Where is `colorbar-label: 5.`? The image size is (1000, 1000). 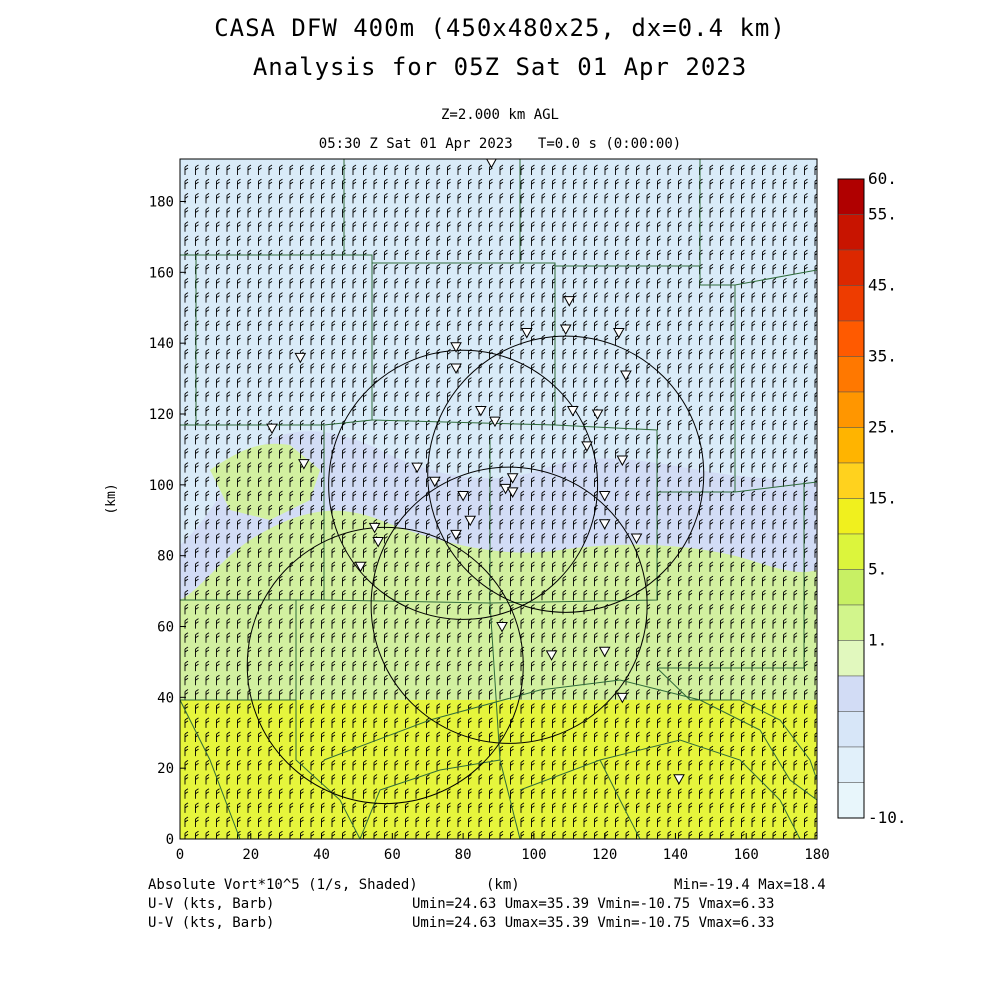 colorbar-label: 5. is located at coordinates (877, 569).